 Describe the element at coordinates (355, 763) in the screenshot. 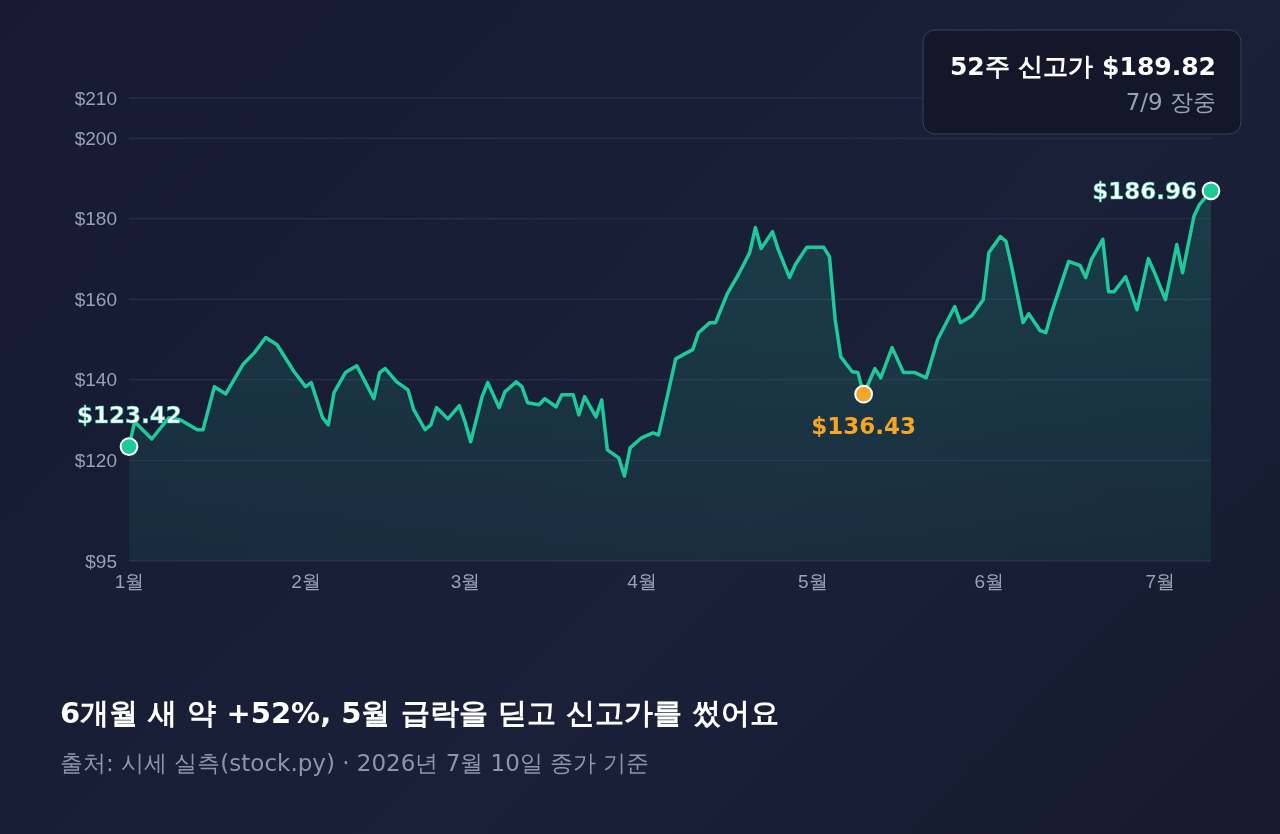

I see `source-note: 출처: 시세 실측(stock.py) · 2026년 7월 10일 종가 기준` at that location.